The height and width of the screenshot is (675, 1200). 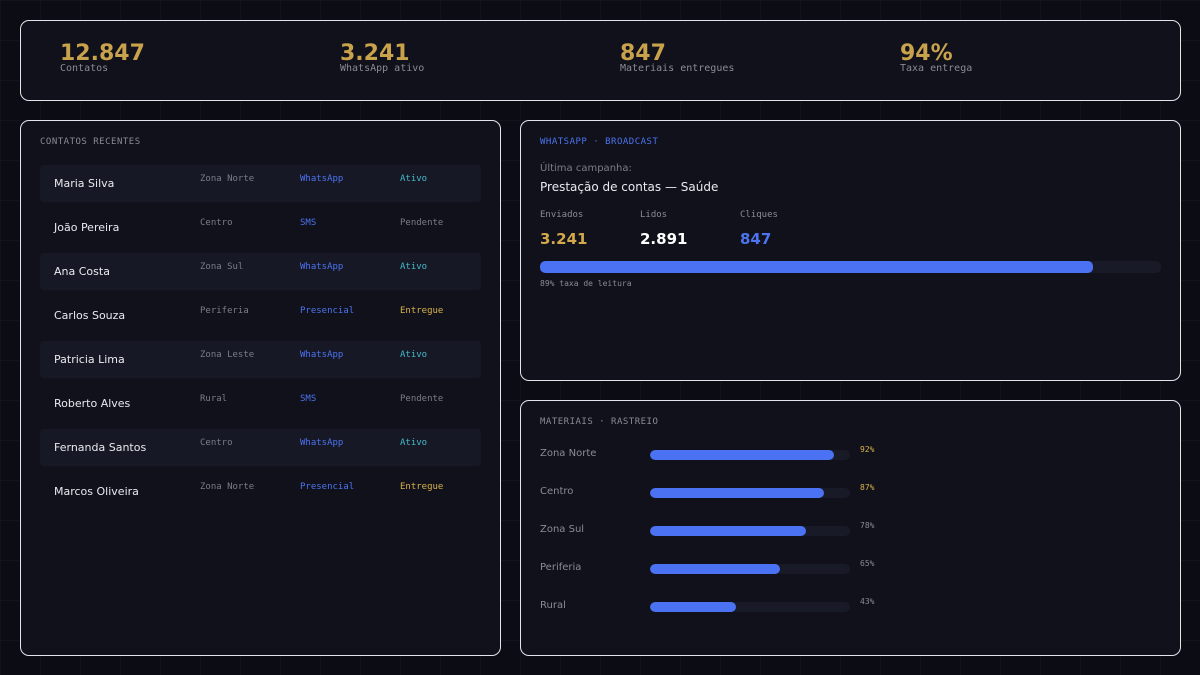 What do you see at coordinates (816, 267) in the screenshot?
I see `read-rate-fill` at bounding box center [816, 267].